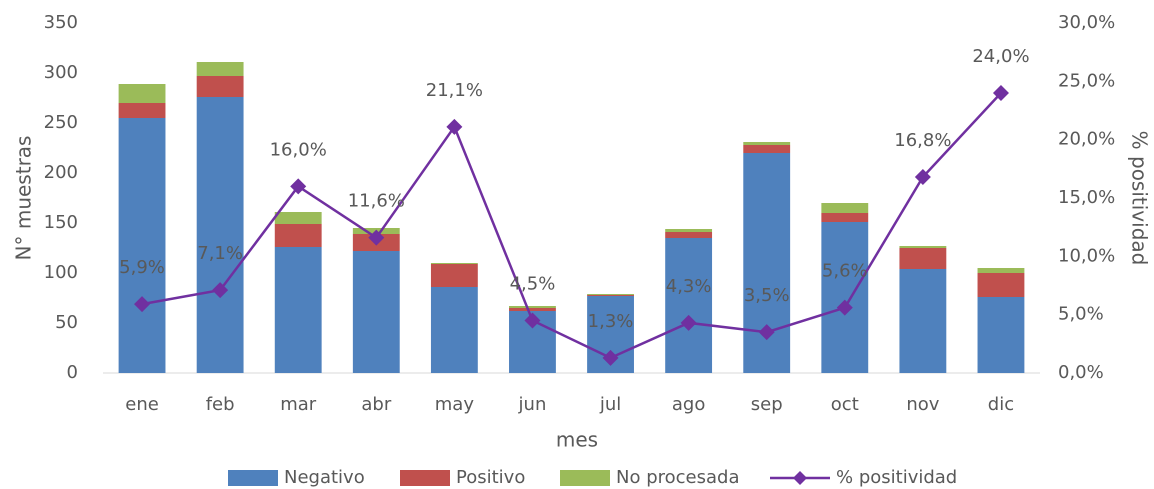 The width and height of the screenshot is (1154, 489). I want to click on y2-tick-label: 15,0%, so click(1086, 197).